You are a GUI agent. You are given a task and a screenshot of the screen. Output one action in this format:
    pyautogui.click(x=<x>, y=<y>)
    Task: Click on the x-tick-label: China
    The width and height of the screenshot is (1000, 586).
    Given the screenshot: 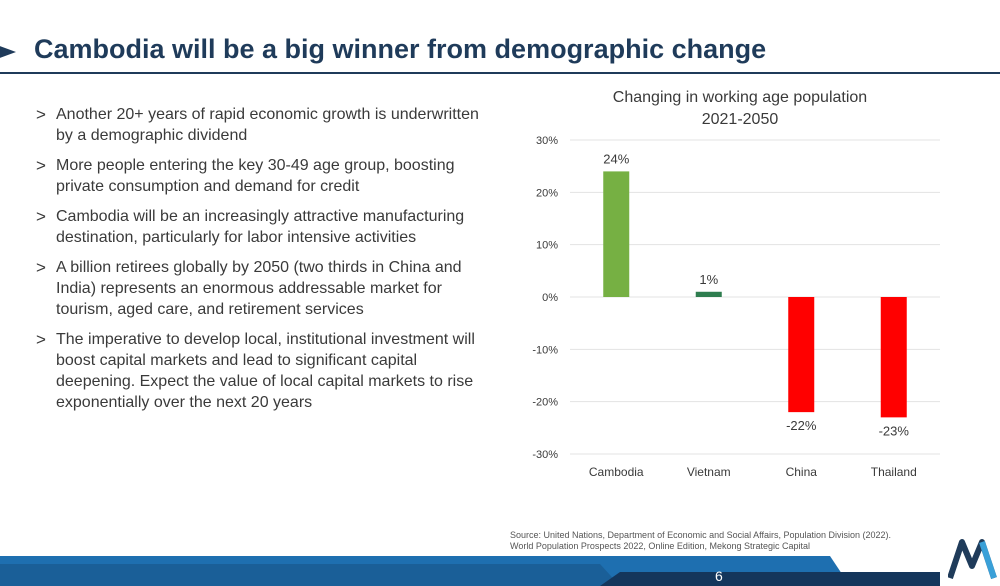 What is the action you would take?
    pyautogui.click(x=802, y=472)
    